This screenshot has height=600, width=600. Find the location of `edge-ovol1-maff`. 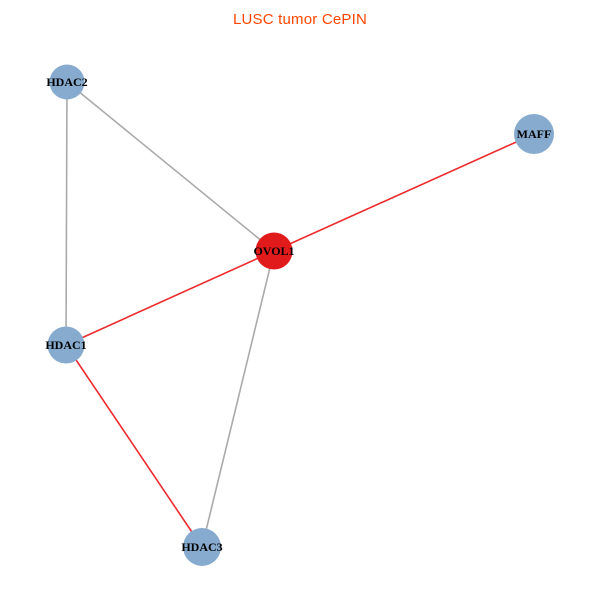

edge-ovol1-maff is located at coordinates (404, 192).